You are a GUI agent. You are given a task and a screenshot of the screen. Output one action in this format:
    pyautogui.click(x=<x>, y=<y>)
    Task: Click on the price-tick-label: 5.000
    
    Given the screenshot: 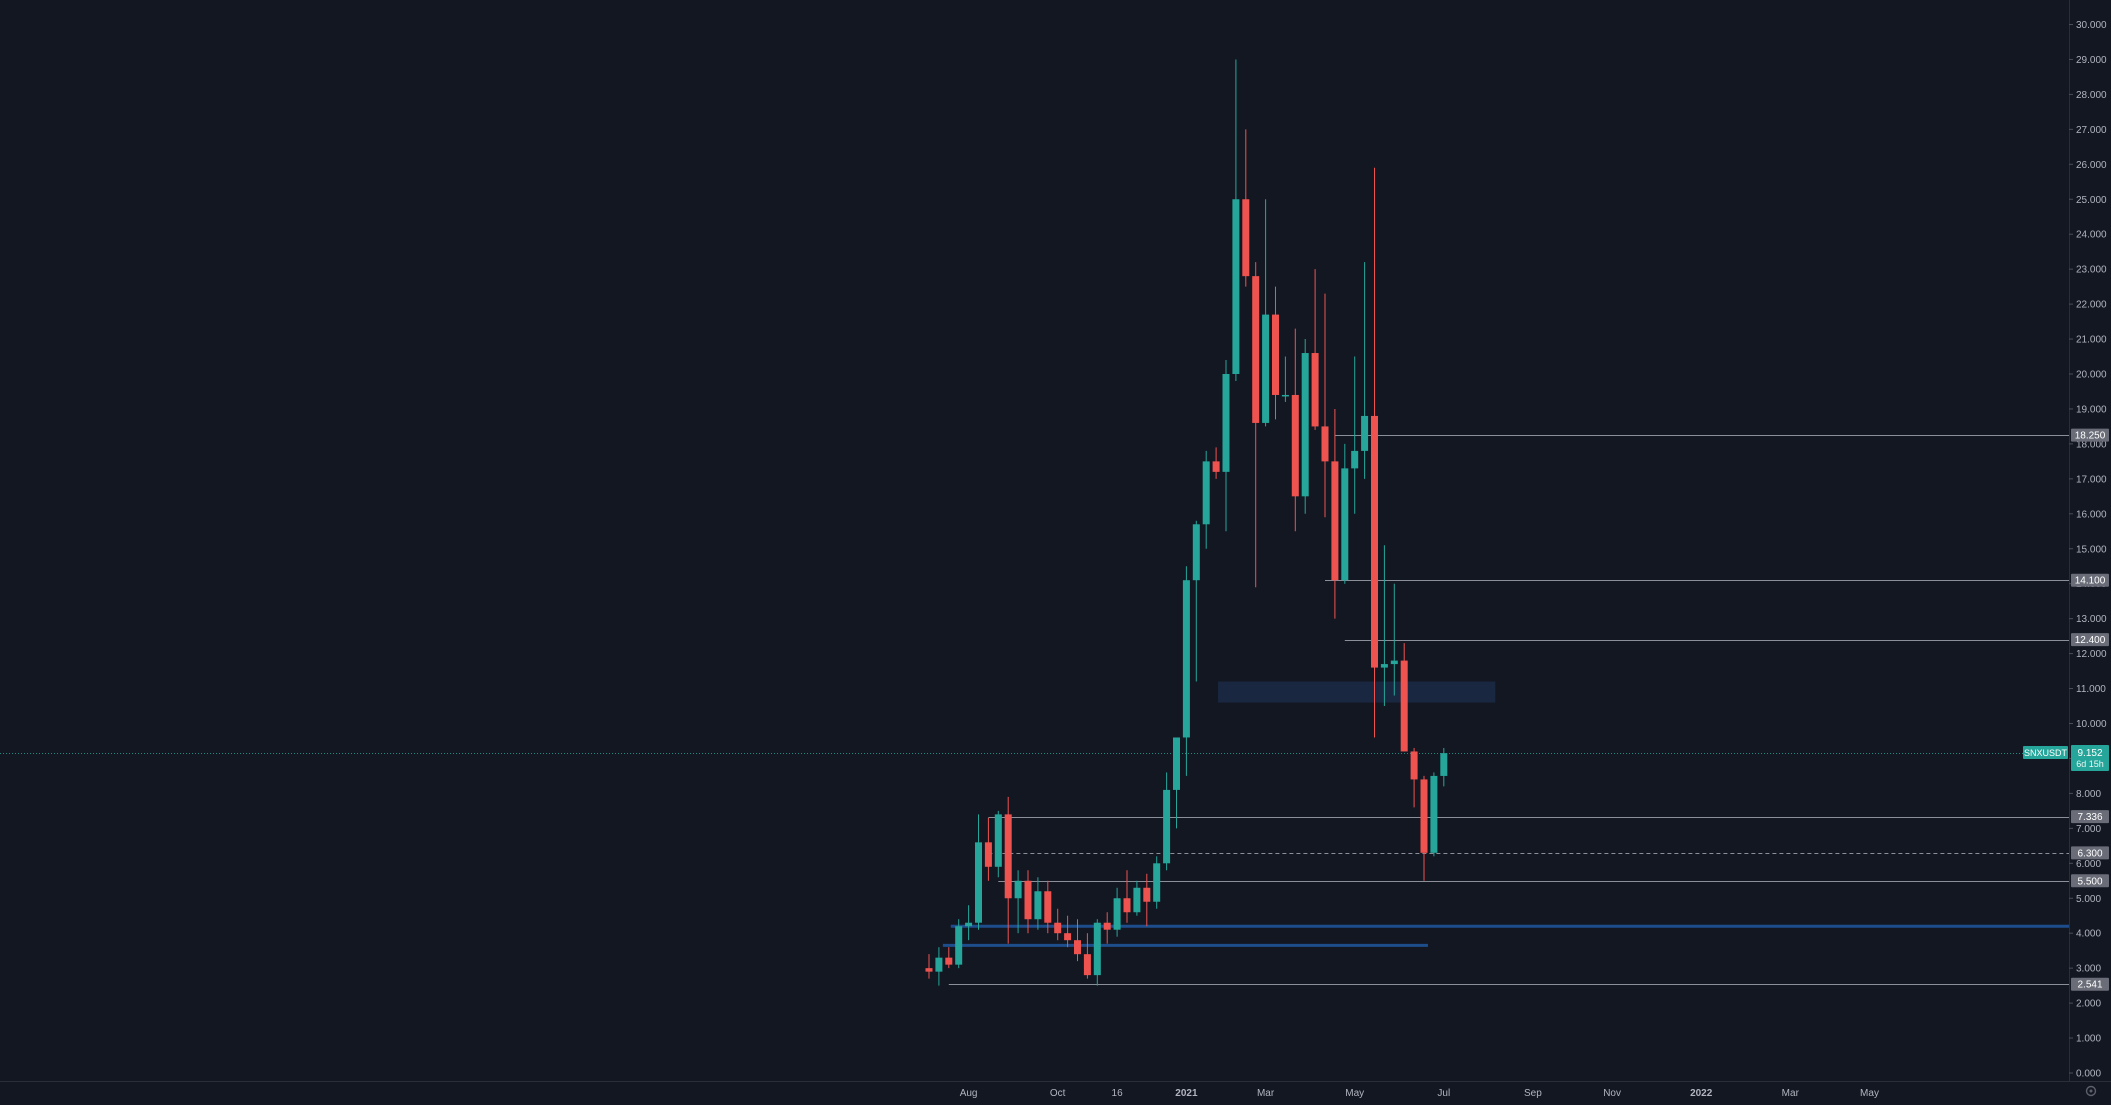 What is the action you would take?
    pyautogui.click(x=2088, y=899)
    